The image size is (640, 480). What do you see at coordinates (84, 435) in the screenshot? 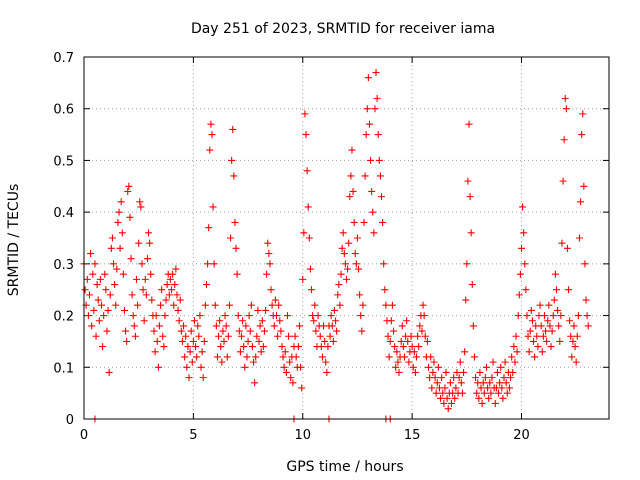
I see `x-tick-label: 0` at bounding box center [84, 435].